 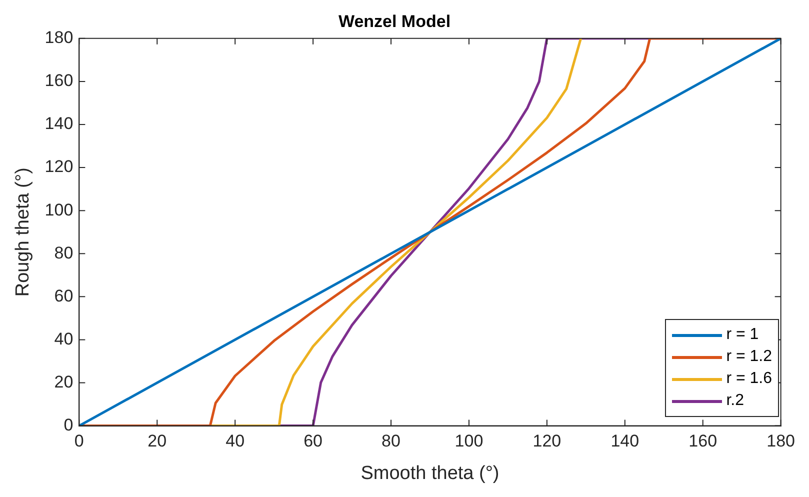 I want to click on y-tick-label: 160, so click(x=59, y=80).